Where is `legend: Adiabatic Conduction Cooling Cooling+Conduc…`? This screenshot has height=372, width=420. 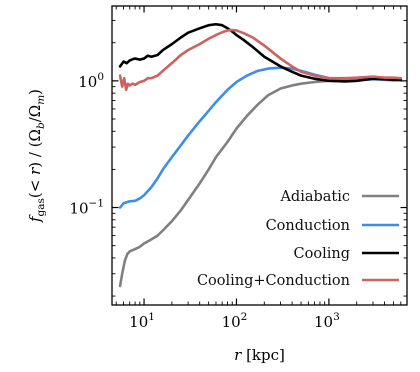
legend: Adiabatic Conduction Cooling Cooling+Conduc… is located at coordinates (298, 239).